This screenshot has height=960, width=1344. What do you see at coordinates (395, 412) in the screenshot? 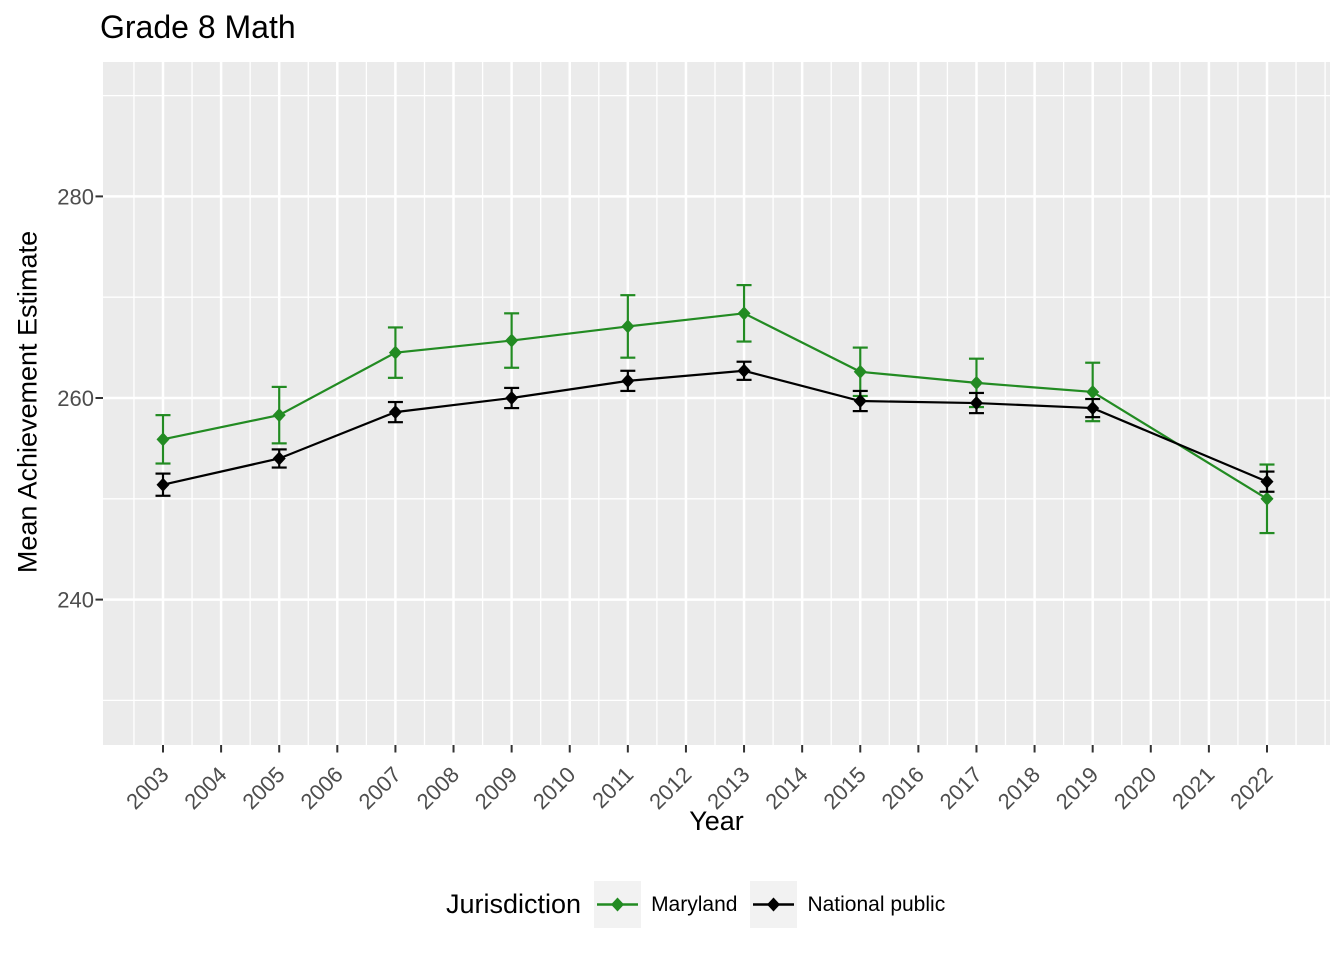
I see `national-public-point-2007` at bounding box center [395, 412].